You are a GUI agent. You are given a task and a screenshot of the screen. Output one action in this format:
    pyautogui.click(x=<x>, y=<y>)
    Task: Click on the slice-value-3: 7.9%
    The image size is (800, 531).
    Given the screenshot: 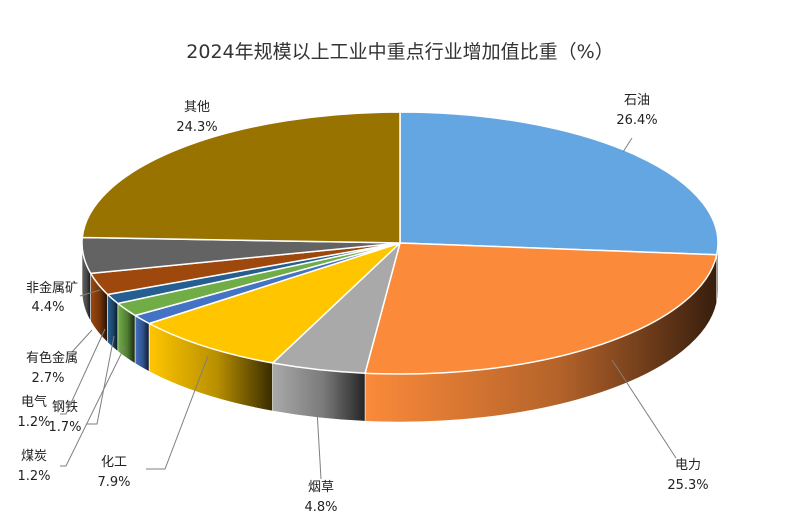 What is the action you would take?
    pyautogui.click(x=113, y=482)
    